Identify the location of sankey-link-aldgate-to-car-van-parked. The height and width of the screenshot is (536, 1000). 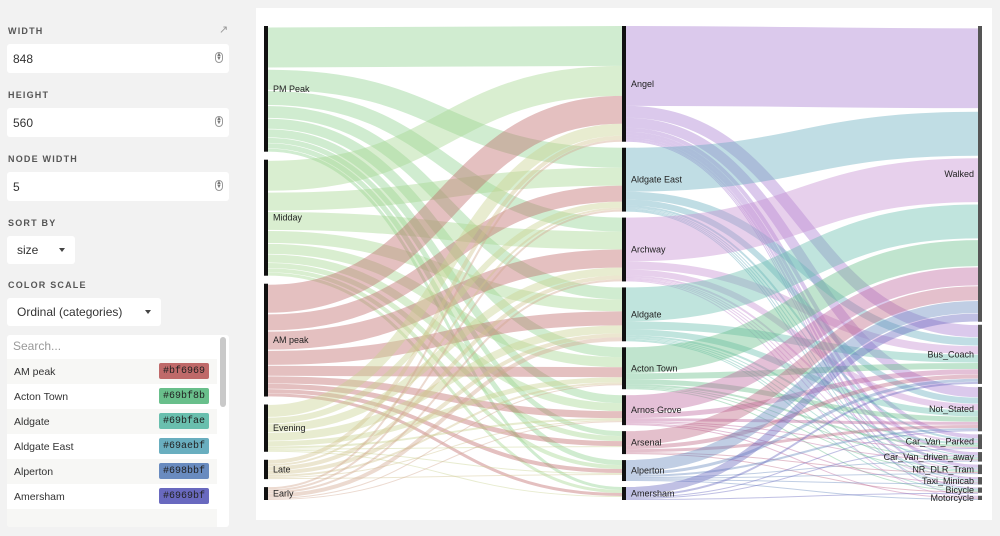
(802, 390).